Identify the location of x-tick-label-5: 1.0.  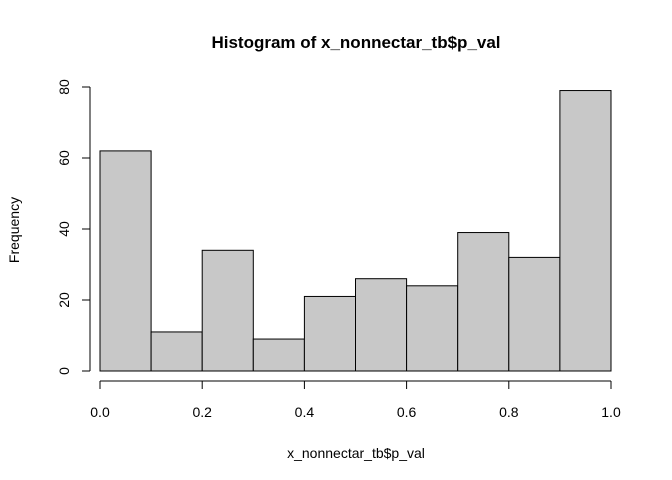
(611, 412).